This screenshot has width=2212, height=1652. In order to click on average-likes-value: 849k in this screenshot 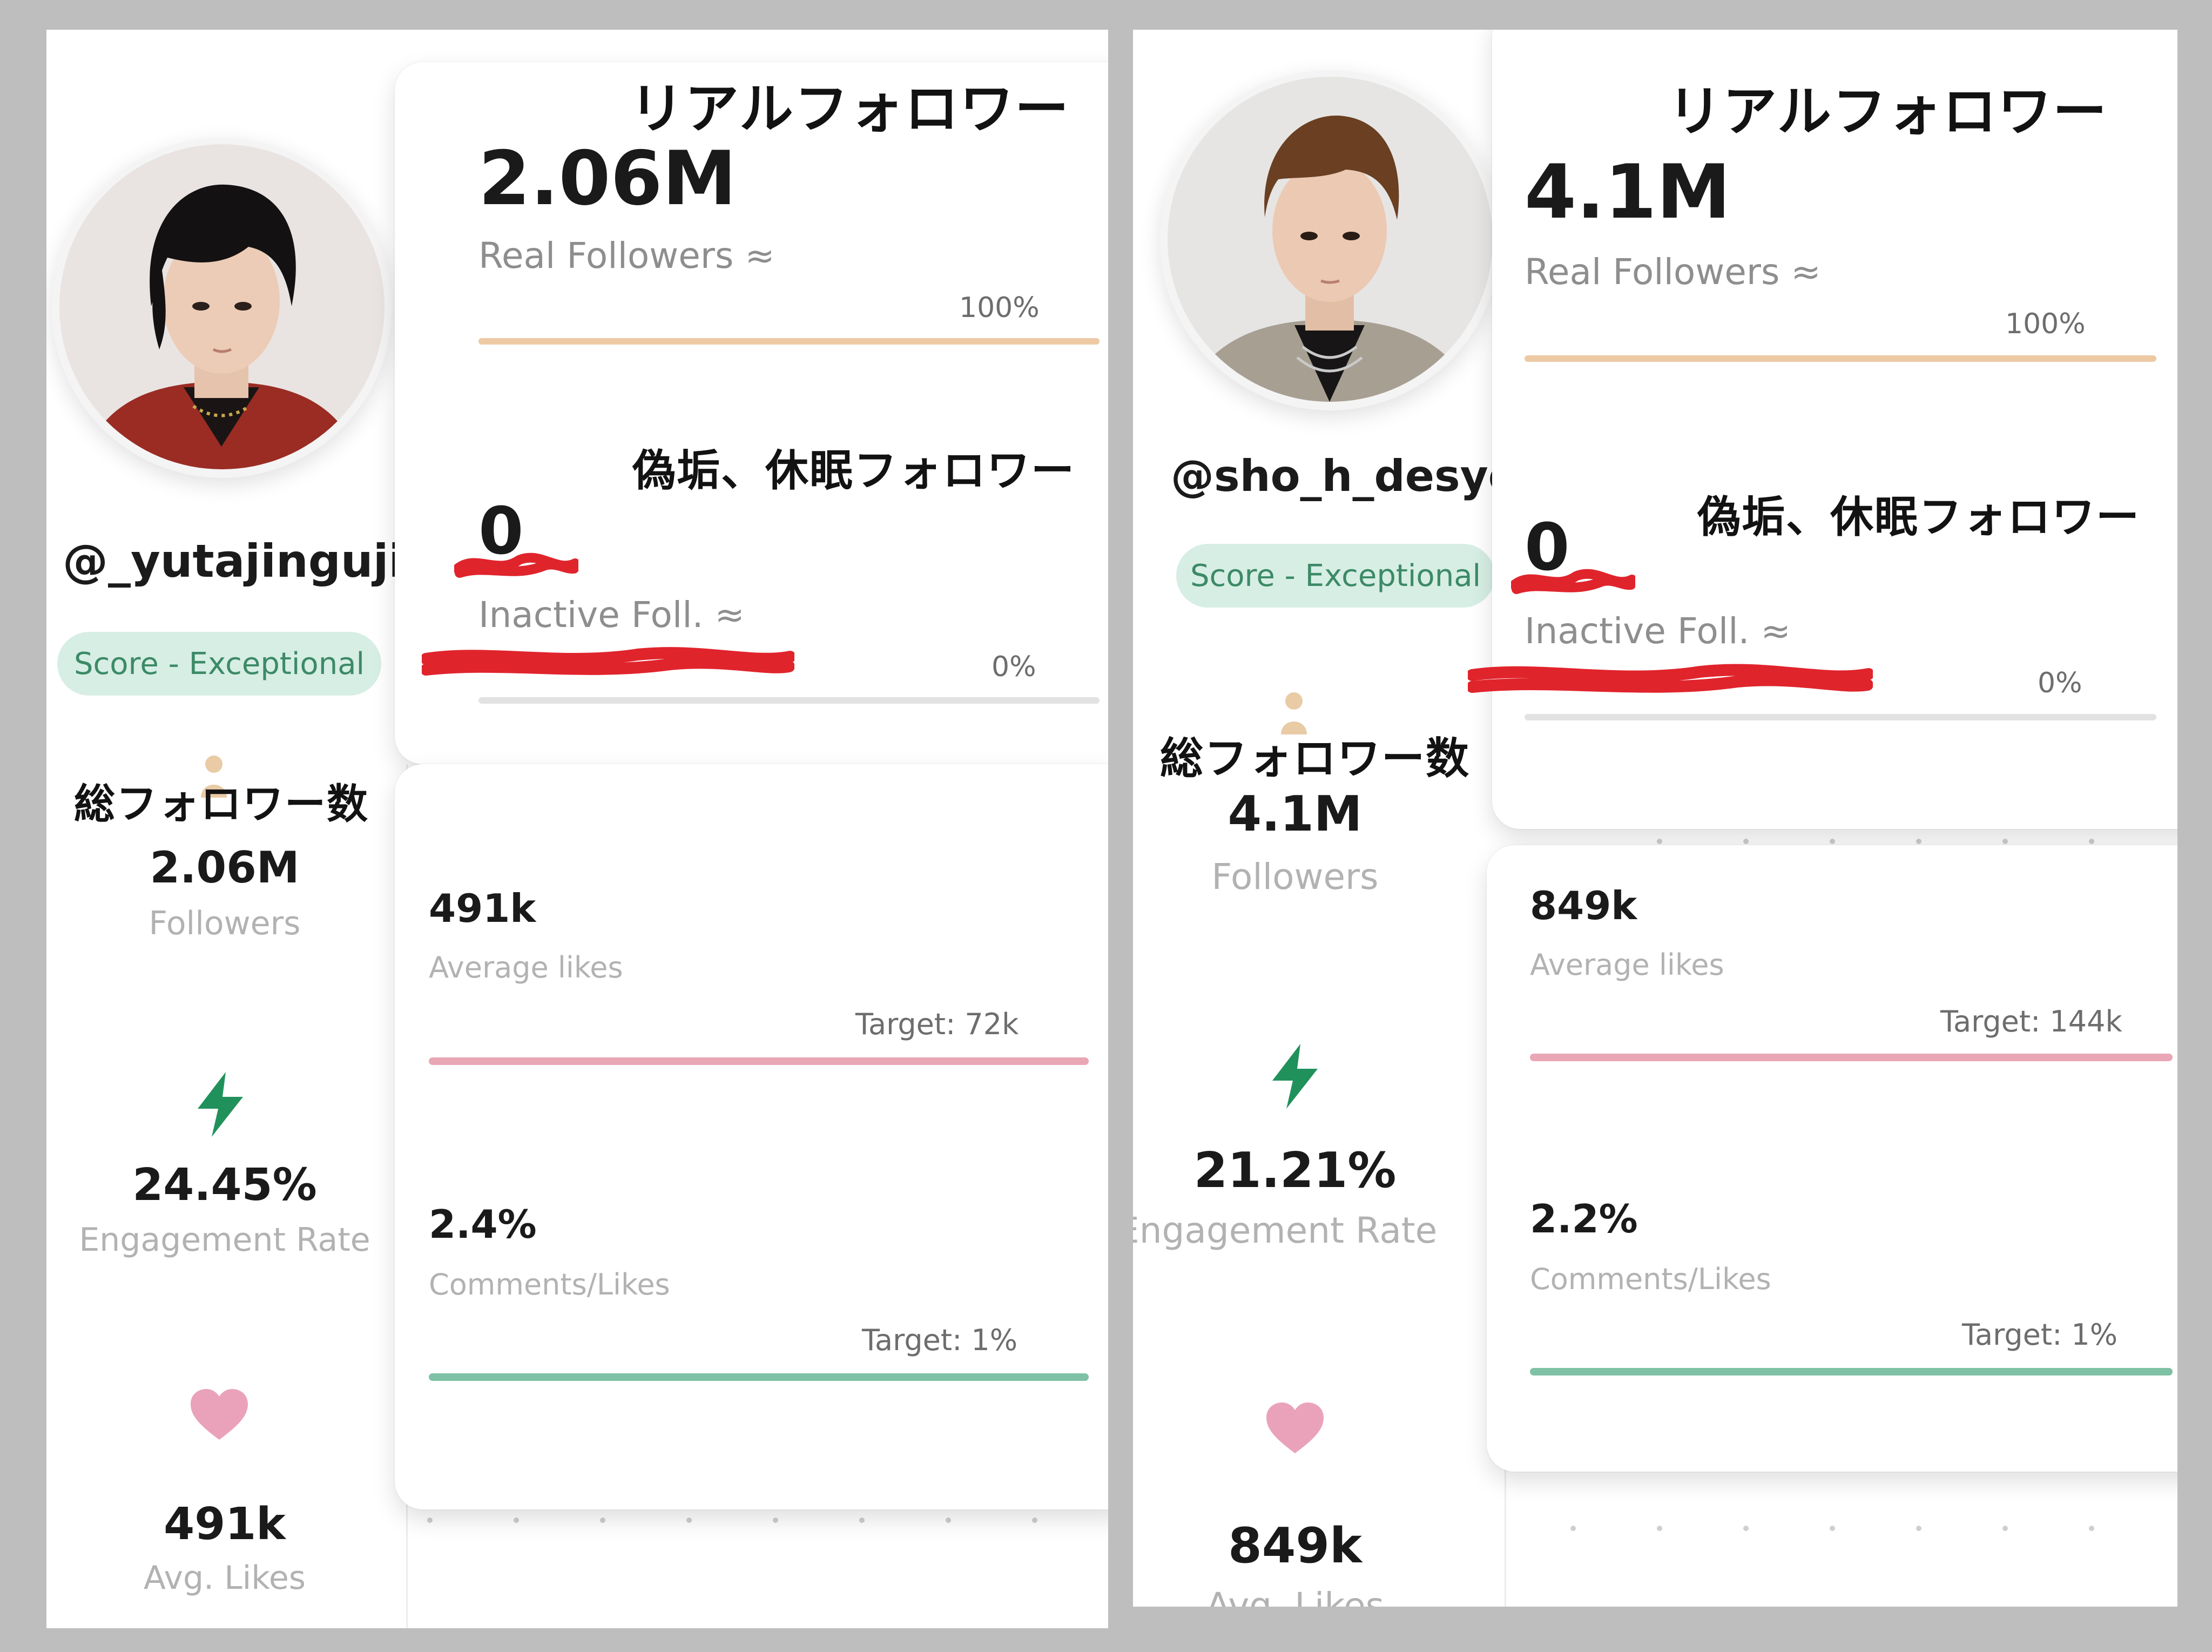, I will do `click(1583, 906)`.